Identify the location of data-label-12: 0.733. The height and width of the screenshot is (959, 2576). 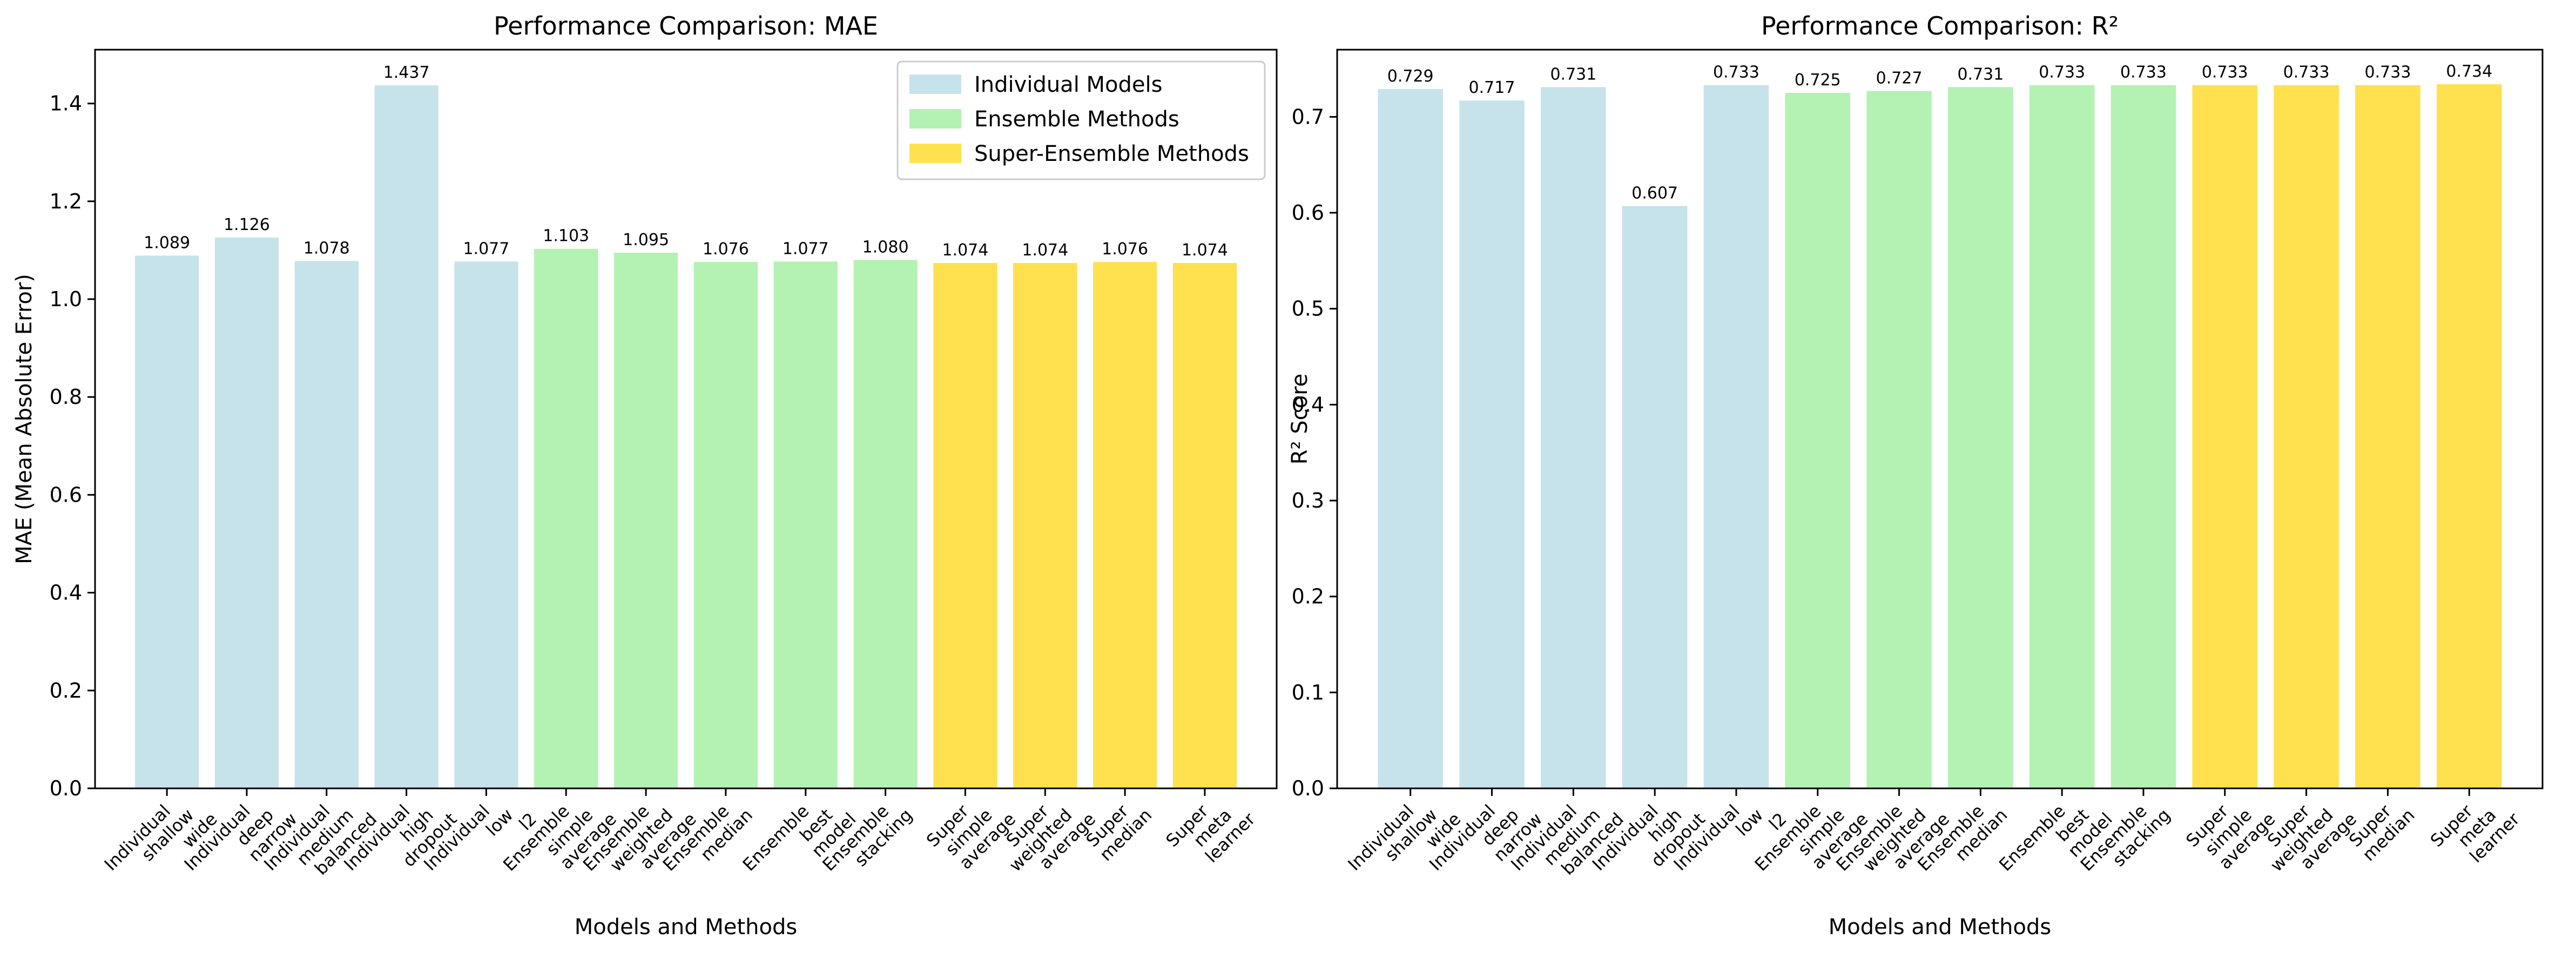
(2306, 72).